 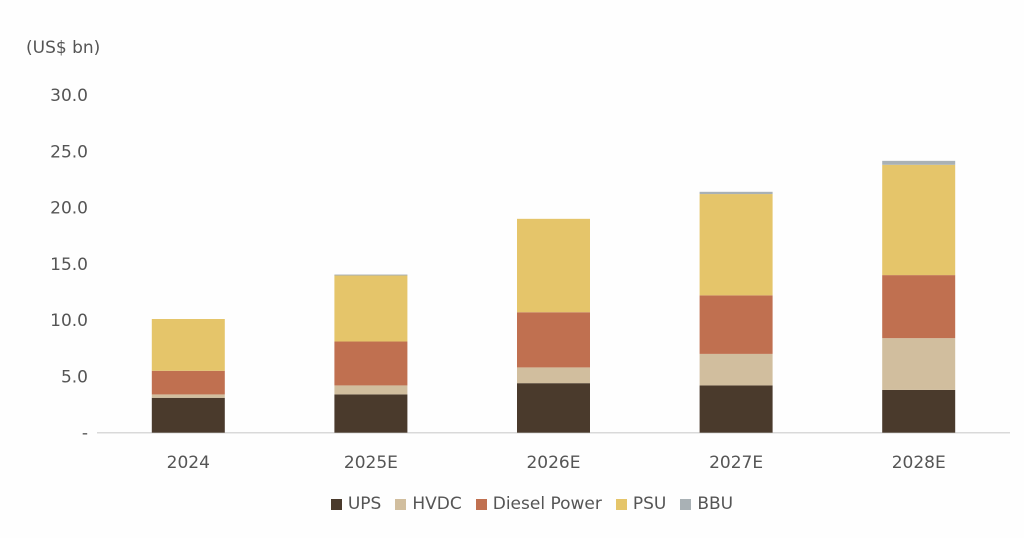 What do you see at coordinates (736, 463) in the screenshot?
I see `x-tick-label: 2027E` at bounding box center [736, 463].